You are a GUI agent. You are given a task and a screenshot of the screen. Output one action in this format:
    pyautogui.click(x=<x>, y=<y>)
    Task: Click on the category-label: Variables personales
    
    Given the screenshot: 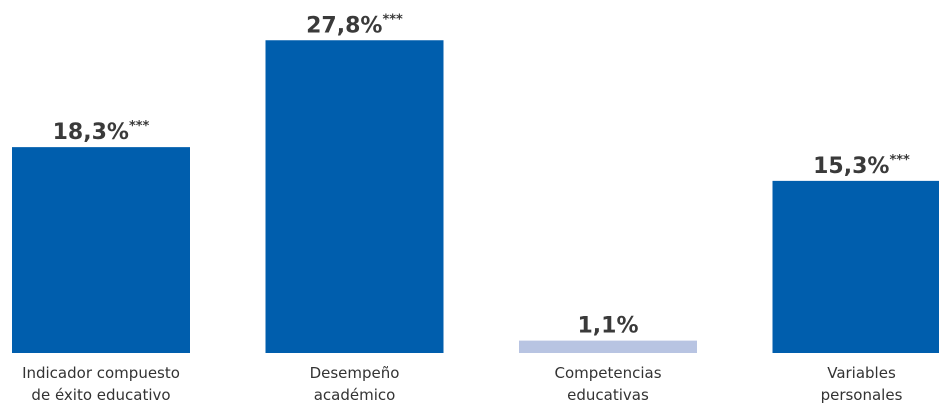 What is the action you would take?
    pyautogui.click(x=862, y=384)
    